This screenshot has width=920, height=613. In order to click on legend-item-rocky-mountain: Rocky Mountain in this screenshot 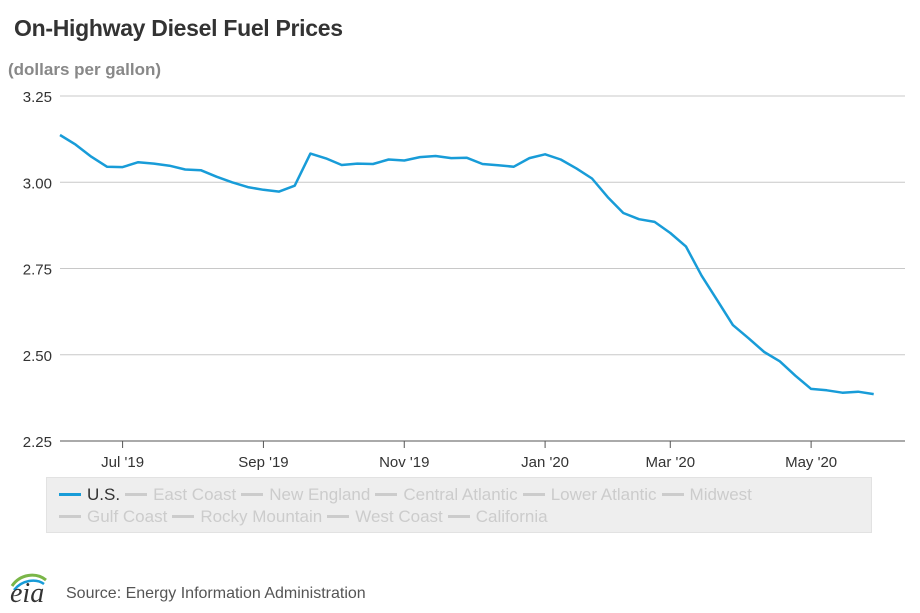, I will do `click(247, 517)`.